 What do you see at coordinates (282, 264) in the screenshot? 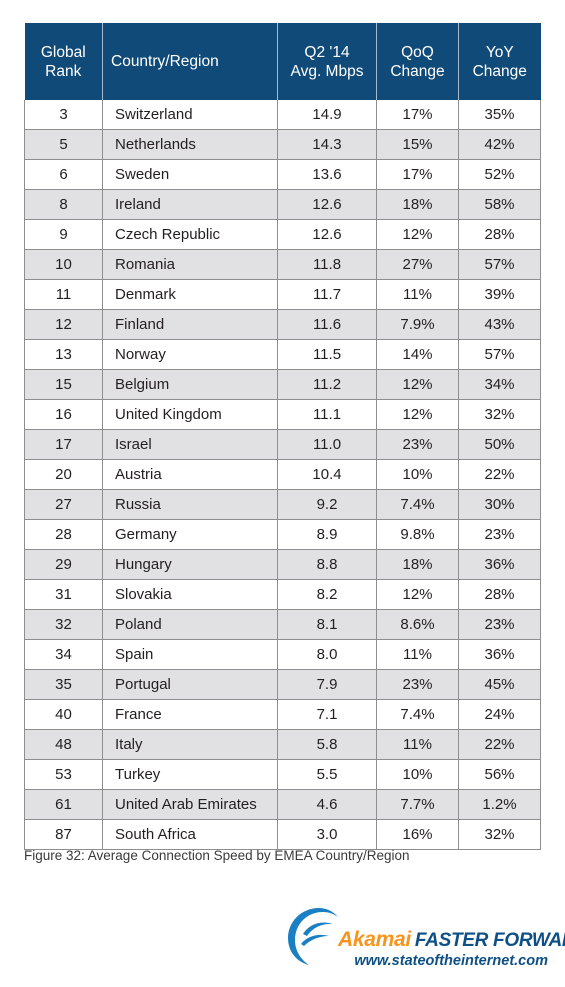
I see `table-row: 10 Romania 11.8 27% 57%` at bounding box center [282, 264].